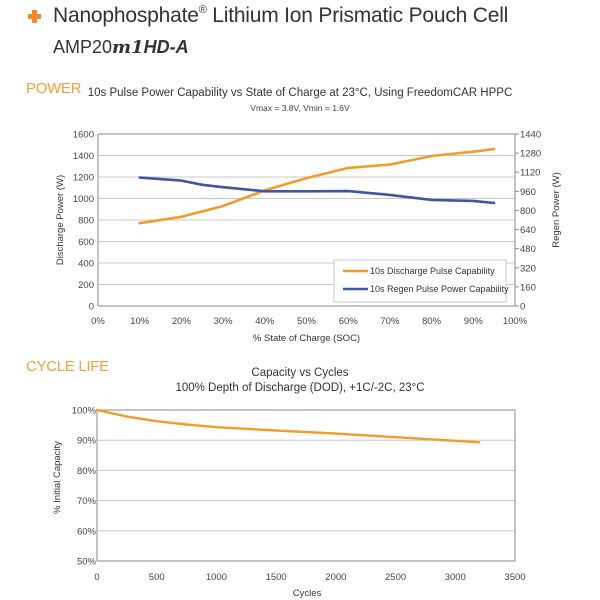  Describe the element at coordinates (514, 577) in the screenshot. I see `x-tick-label: 3500` at that location.